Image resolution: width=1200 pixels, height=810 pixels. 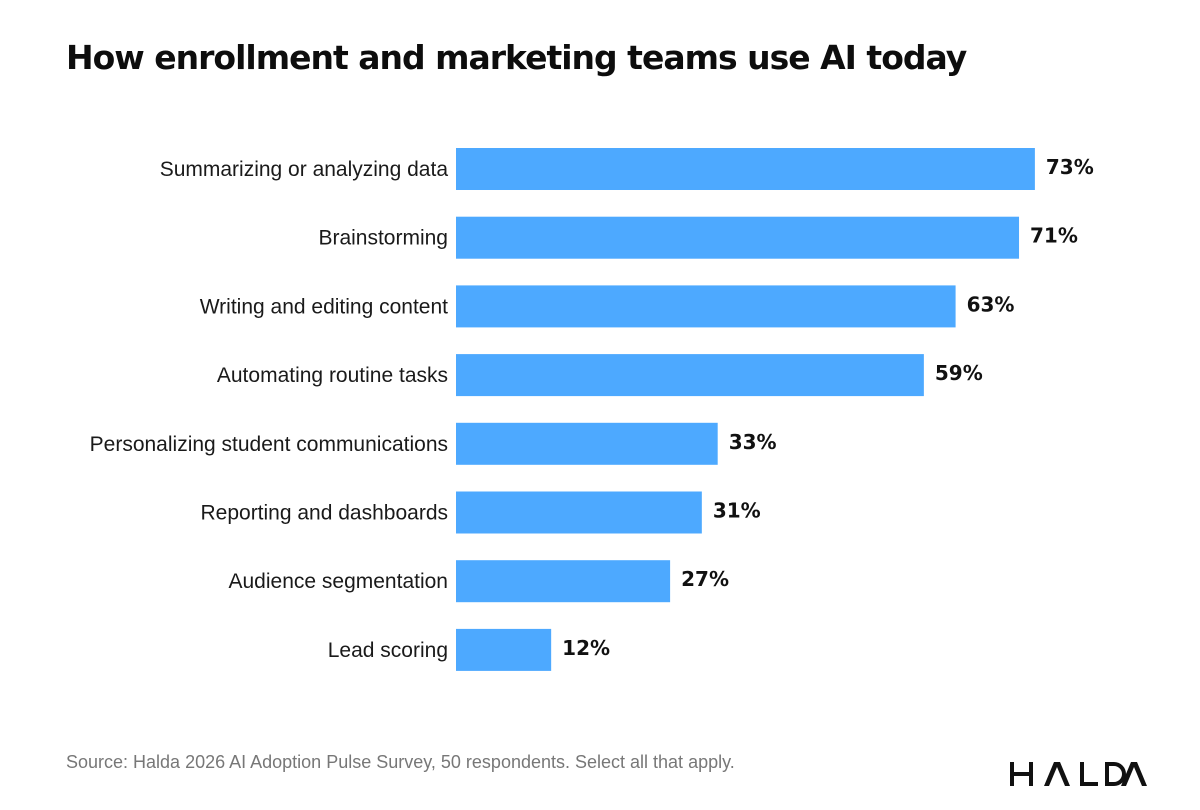 What do you see at coordinates (1070, 167) in the screenshot?
I see `value-label: 73%` at bounding box center [1070, 167].